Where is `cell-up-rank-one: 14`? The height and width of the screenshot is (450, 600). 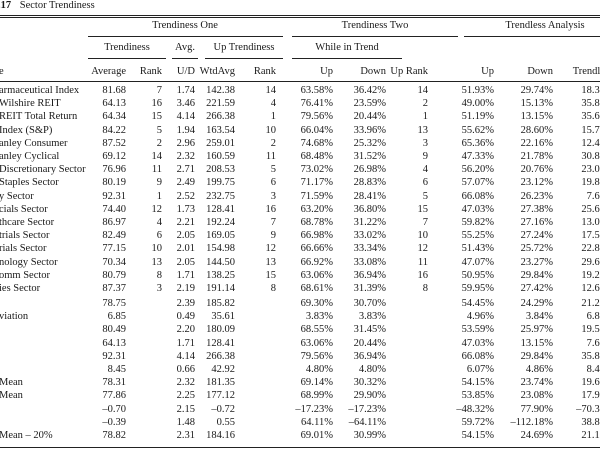
cell-up-rank-one: 14 is located at coordinates (271, 90).